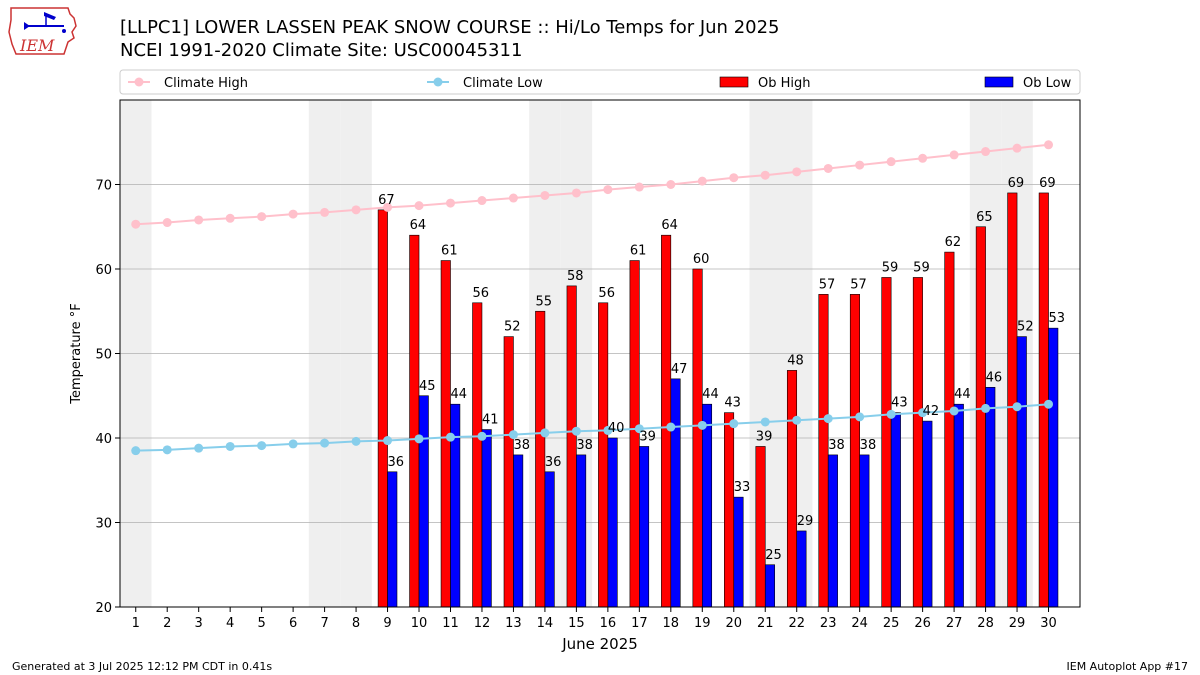 This screenshot has width=1200, height=675. Describe the element at coordinates (742, 487) in the screenshot. I see `ob-low-value-label: 33` at that location.